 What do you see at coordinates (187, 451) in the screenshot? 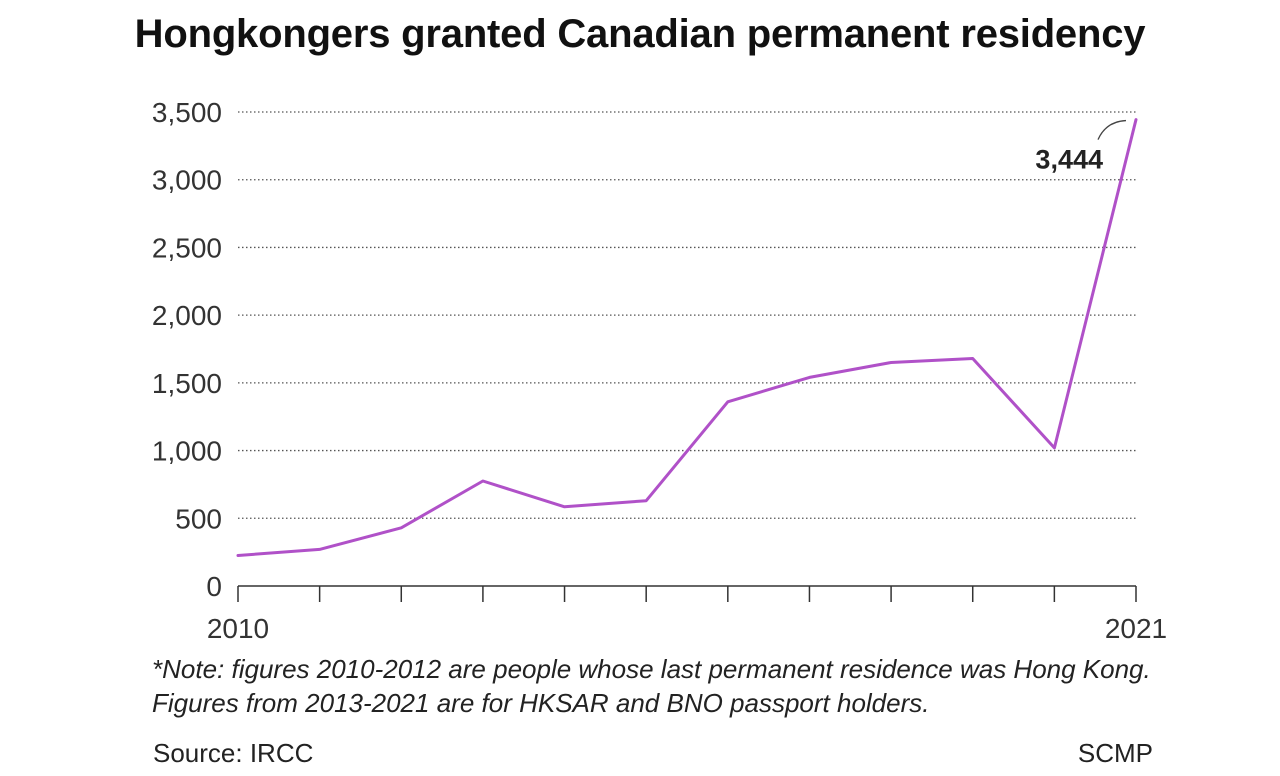
I see `y-tick-label: 1,000` at bounding box center [187, 451].